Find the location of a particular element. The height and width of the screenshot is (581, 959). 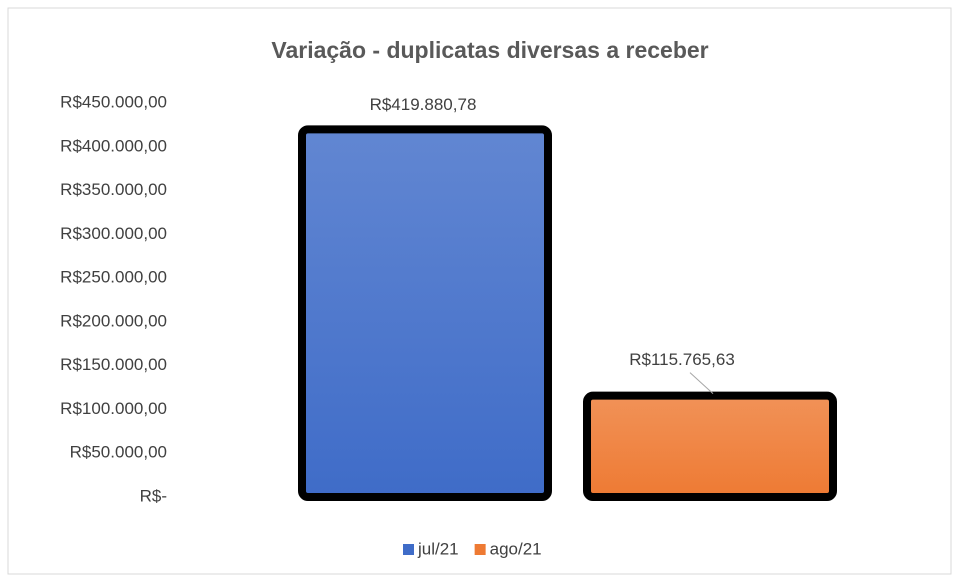

data-label: R$115.765,63 is located at coordinates (682, 359).